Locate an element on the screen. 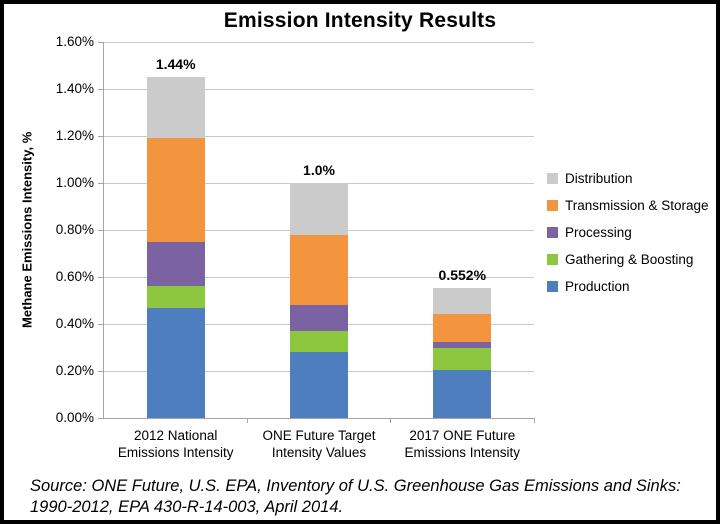 This screenshot has height=524, width=720. legend-item-distribution: Distribution is located at coordinates (628, 178).